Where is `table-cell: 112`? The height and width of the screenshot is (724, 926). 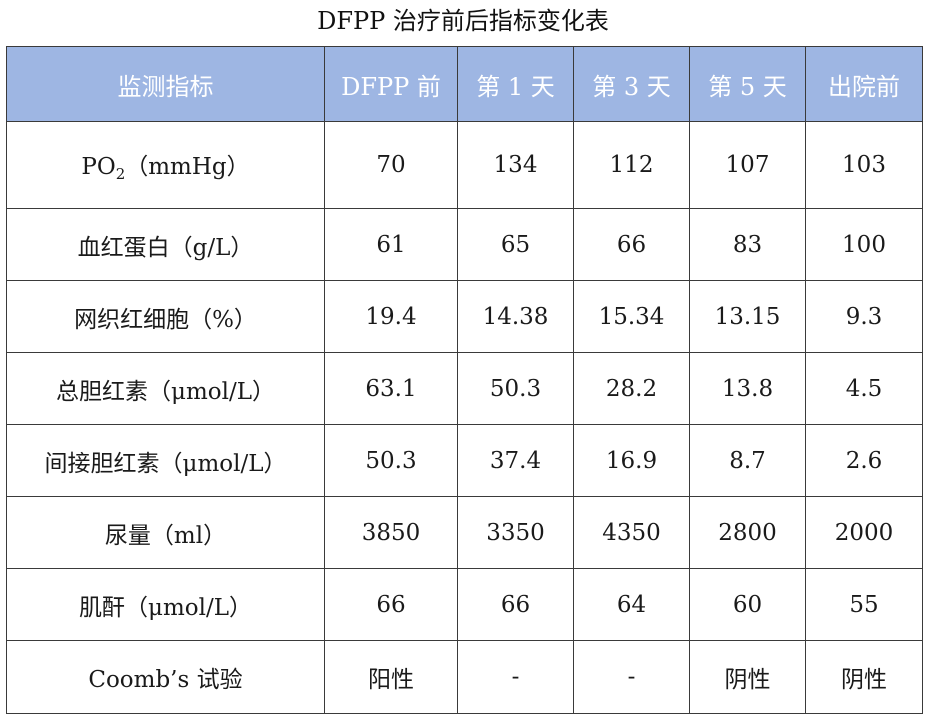
table-cell: 112 is located at coordinates (631, 165).